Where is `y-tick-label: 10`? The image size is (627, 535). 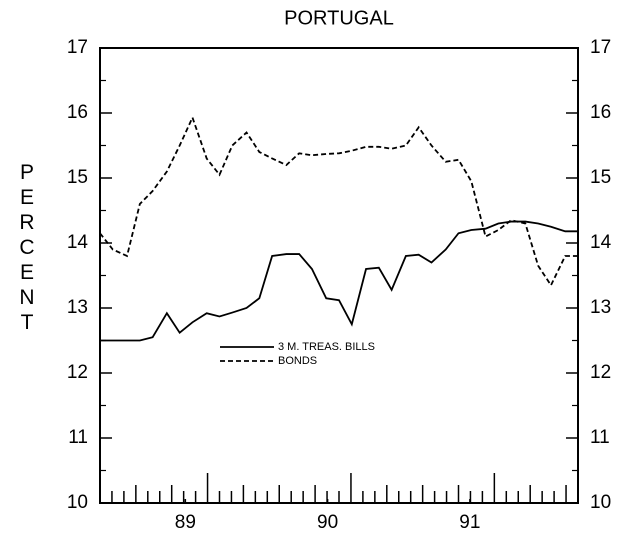 y-tick-label: 10 is located at coordinates (77, 502).